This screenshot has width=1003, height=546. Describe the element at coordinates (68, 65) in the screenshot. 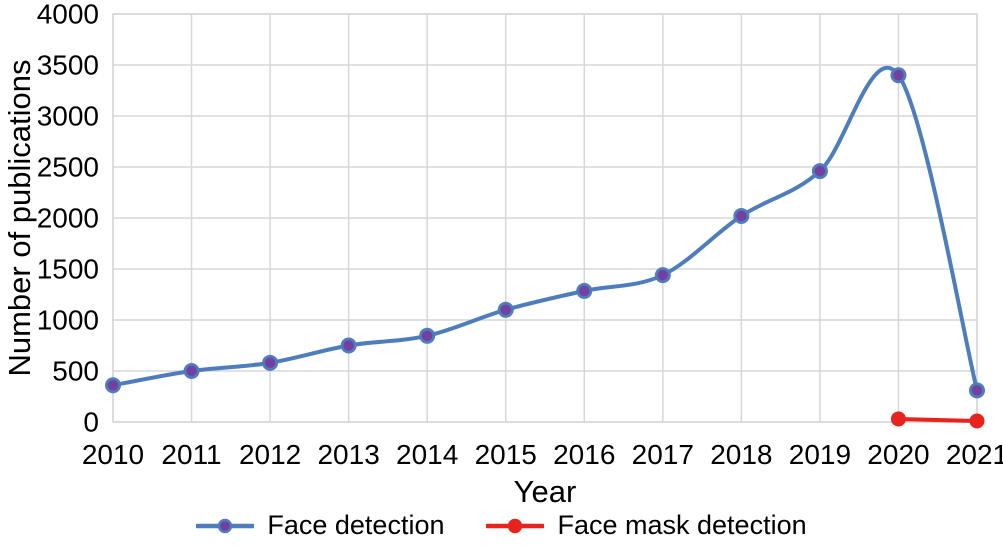

I see `y-axis-tick-label: 3500` at that location.